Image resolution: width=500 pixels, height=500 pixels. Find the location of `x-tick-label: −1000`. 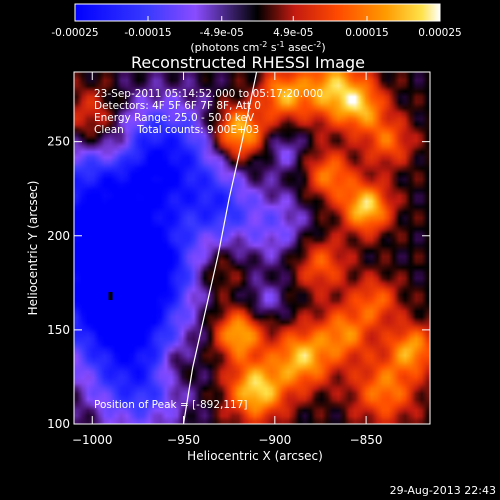

x-tick-label: −1000 is located at coordinates (92, 440).